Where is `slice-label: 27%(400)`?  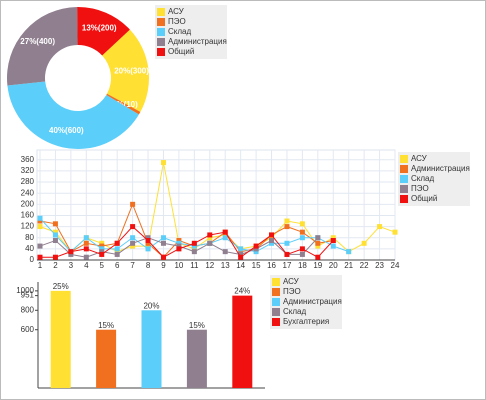
slice-label: 27%(400) is located at coordinates (37, 41).